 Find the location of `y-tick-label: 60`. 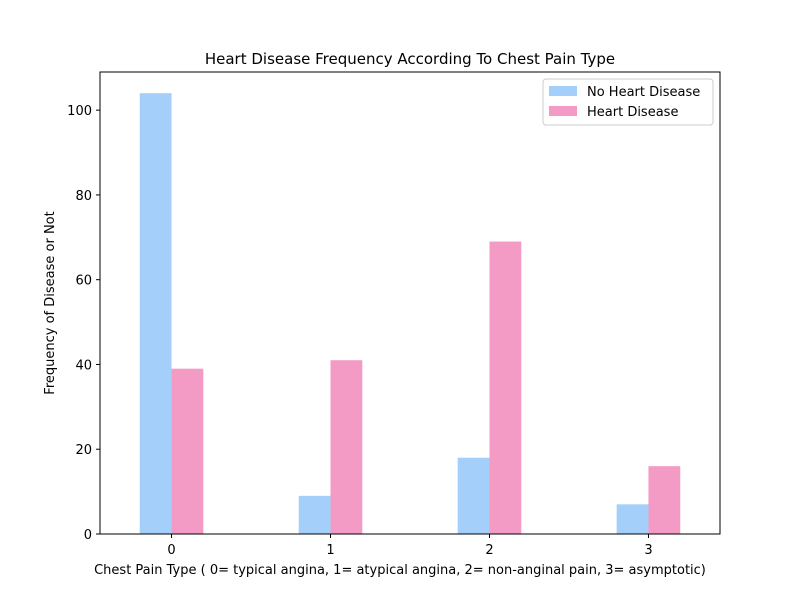

y-tick-label: 60 is located at coordinates (83, 281).